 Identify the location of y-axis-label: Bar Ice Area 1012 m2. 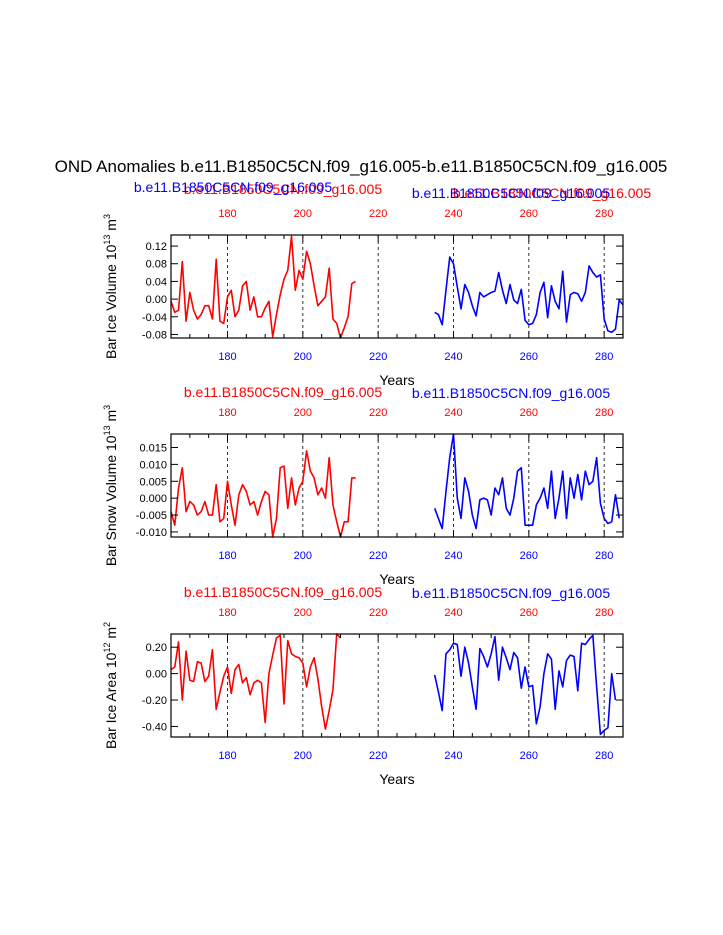
(110, 685).